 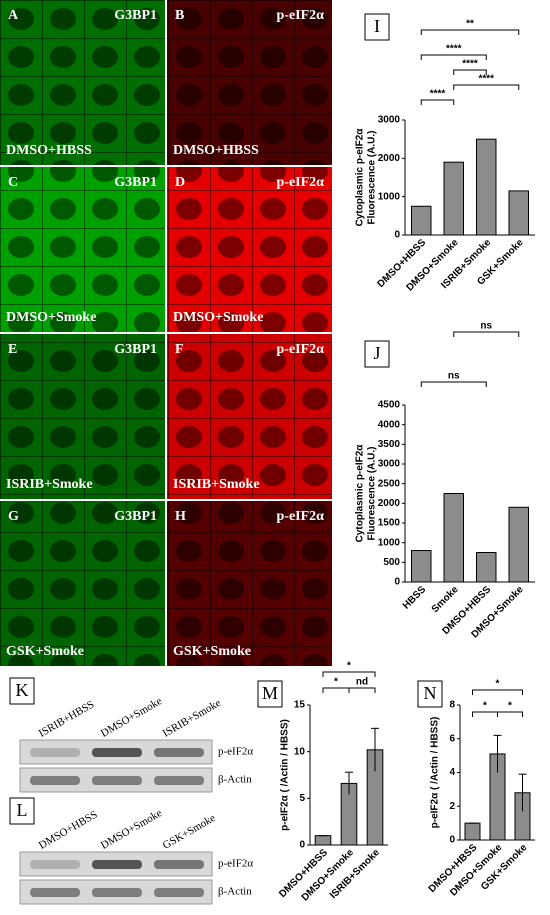 I want to click on panel-letter: M, so click(x=270, y=693).